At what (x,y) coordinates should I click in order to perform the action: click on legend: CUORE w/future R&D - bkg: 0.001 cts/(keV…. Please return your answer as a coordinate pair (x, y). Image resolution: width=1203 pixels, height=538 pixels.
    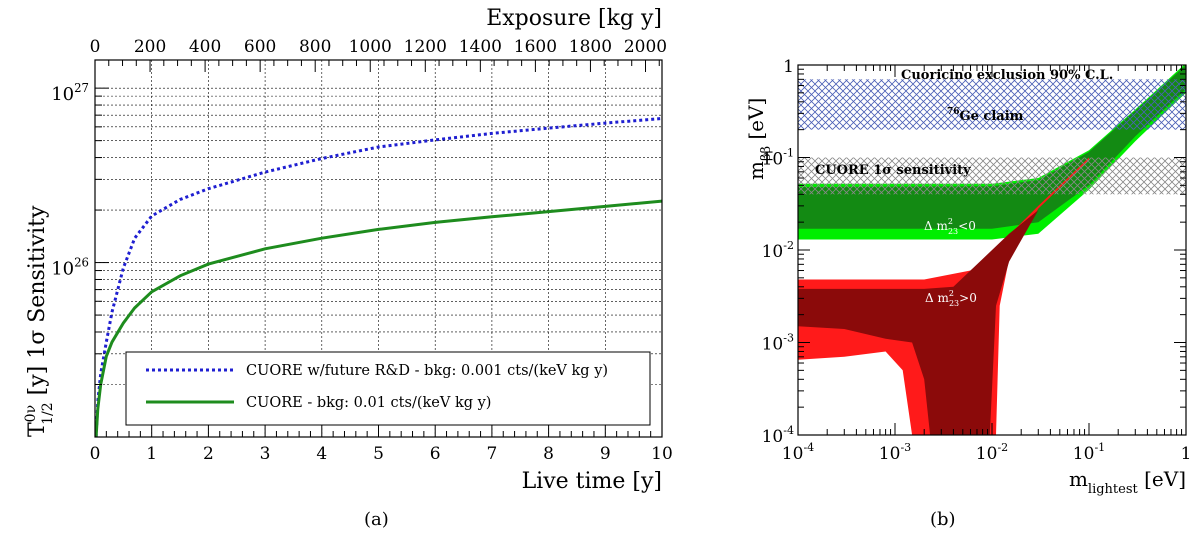
    Looking at the image, I should click on (388, 388).